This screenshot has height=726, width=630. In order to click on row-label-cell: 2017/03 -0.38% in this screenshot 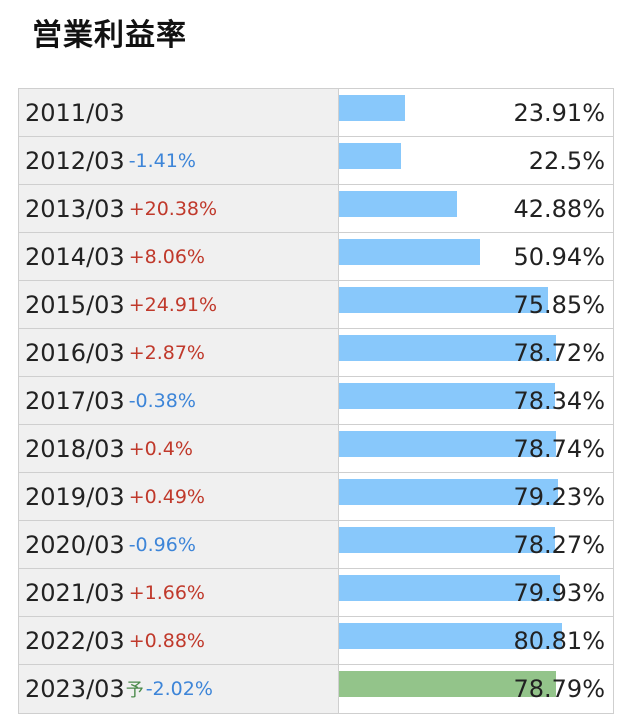, I will do `click(179, 400)`.